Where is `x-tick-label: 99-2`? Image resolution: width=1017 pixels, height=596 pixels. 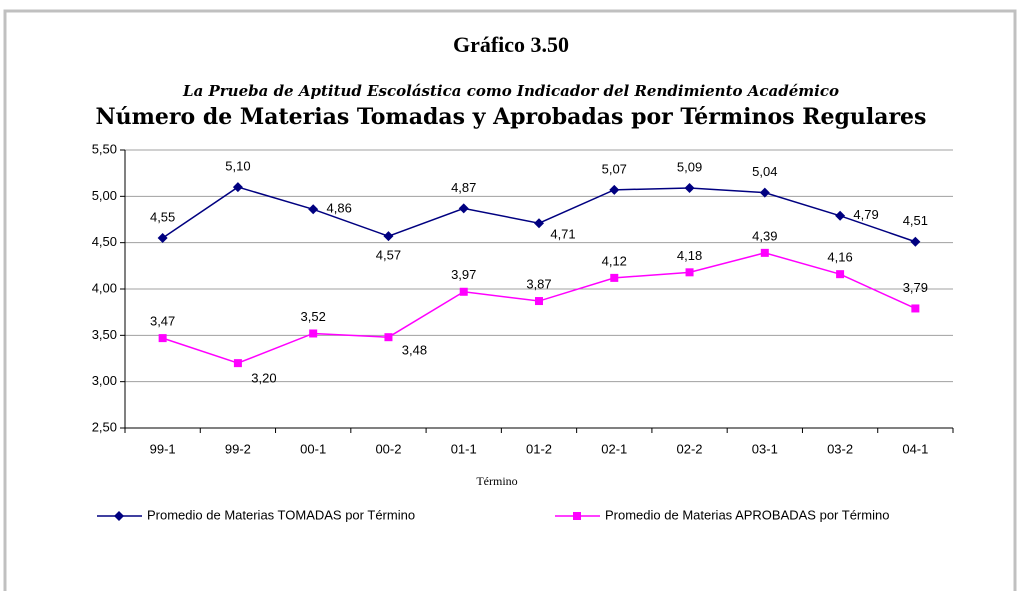
x-tick-label: 99-2 is located at coordinates (238, 448).